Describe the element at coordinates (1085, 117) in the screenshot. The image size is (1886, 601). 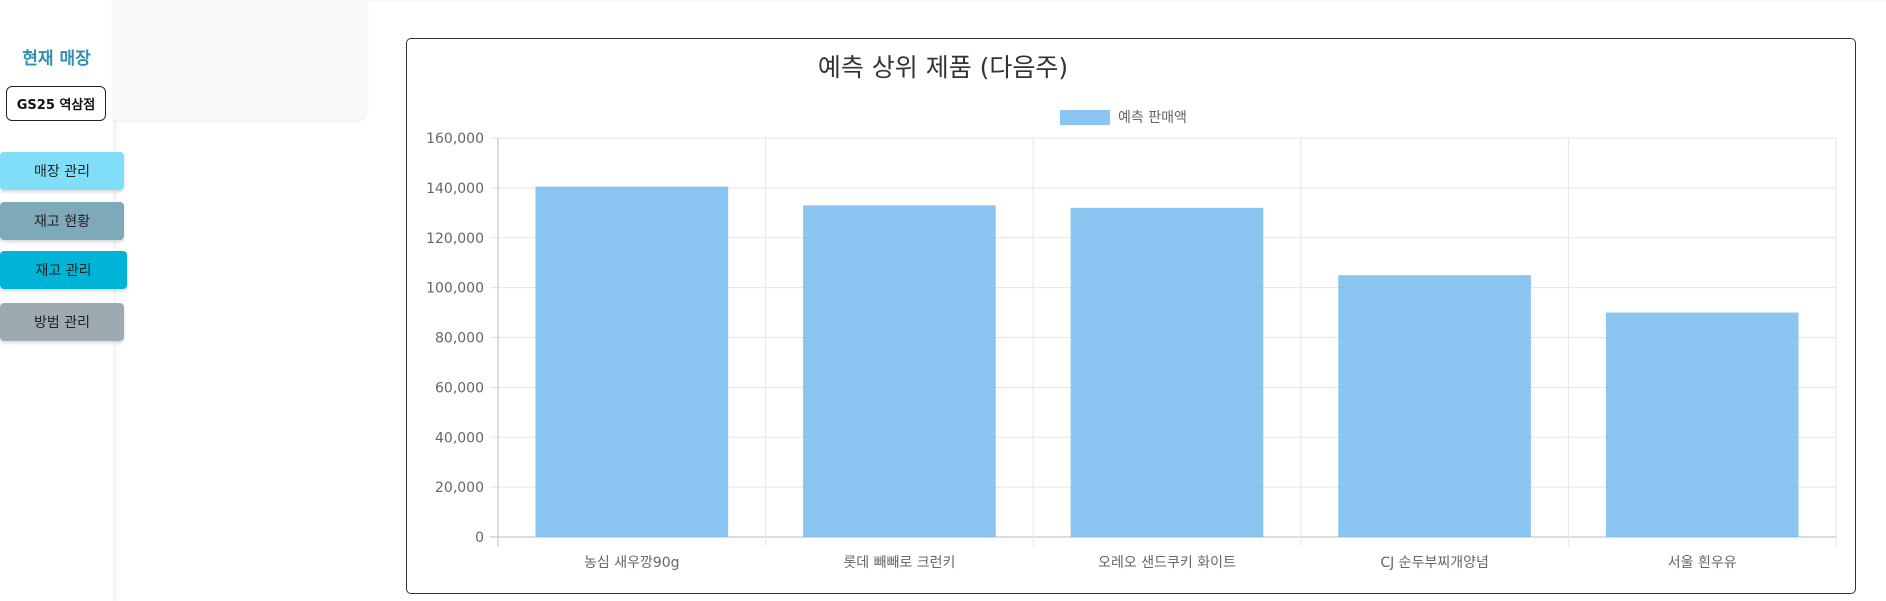
I see `legend-swatch` at that location.